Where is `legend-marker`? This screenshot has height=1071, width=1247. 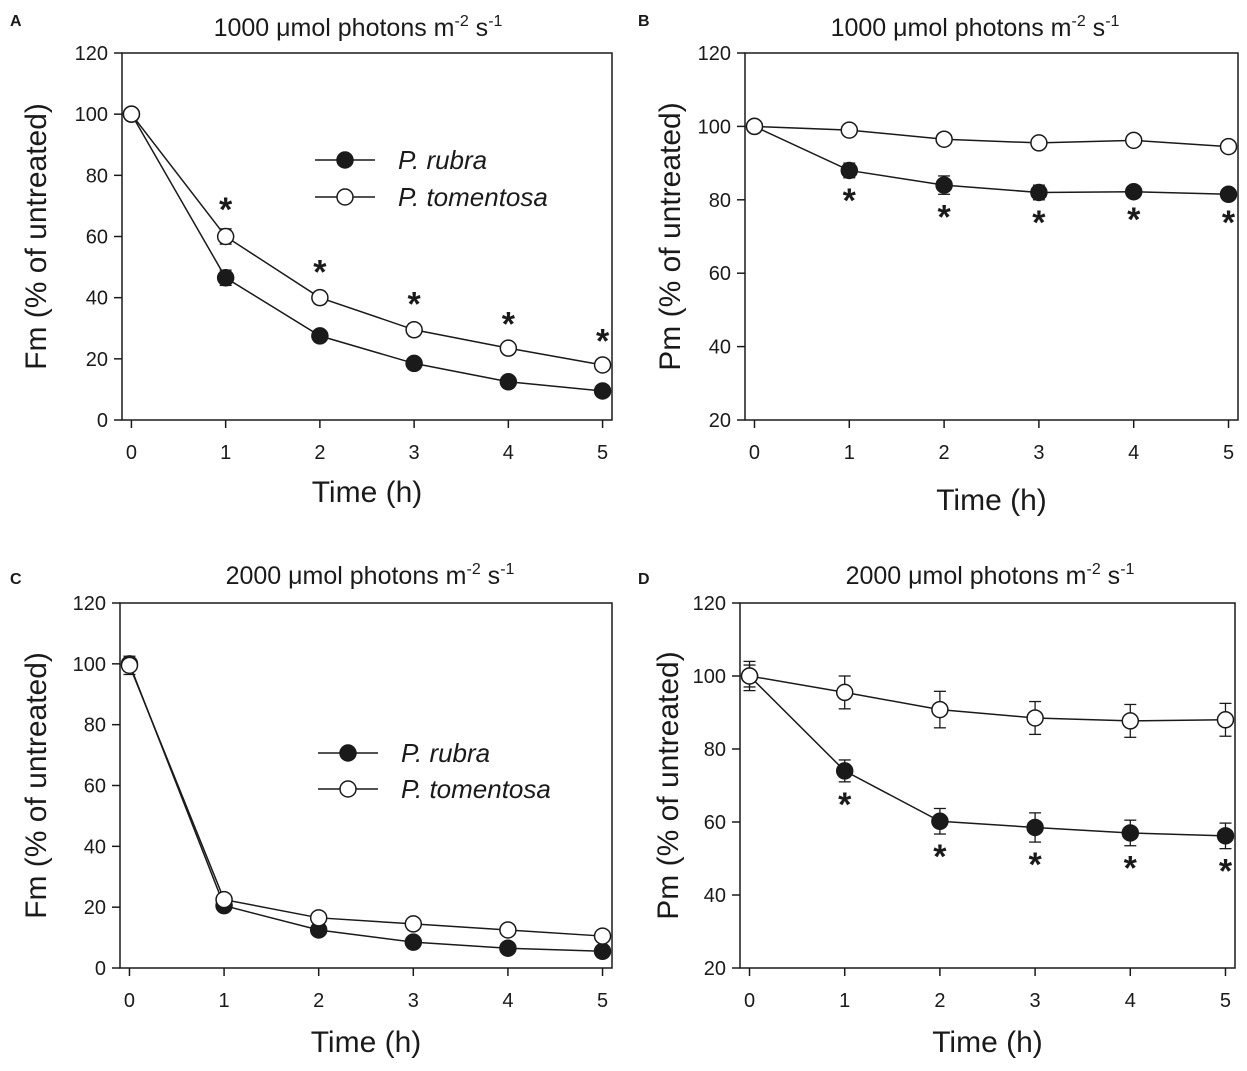
legend-marker is located at coordinates (348, 753).